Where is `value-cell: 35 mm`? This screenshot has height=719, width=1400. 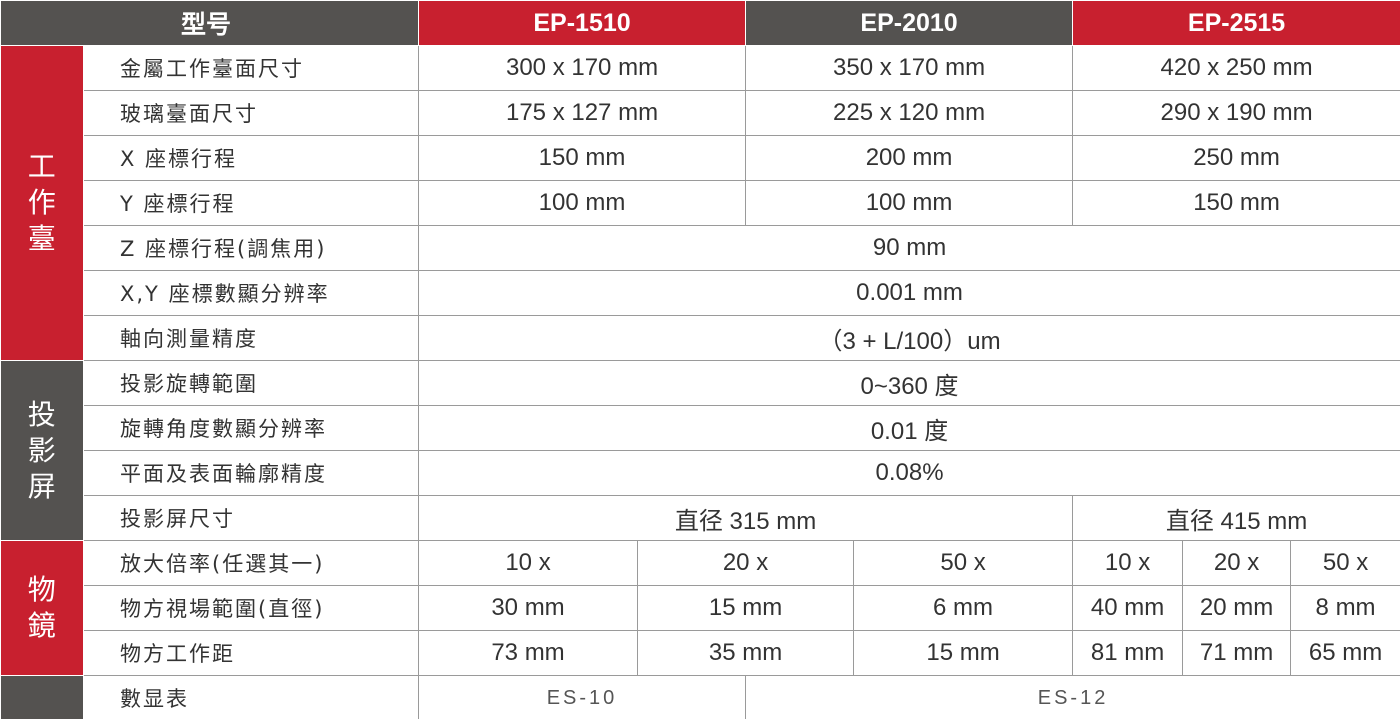
value-cell: 35 mm is located at coordinates (746, 653).